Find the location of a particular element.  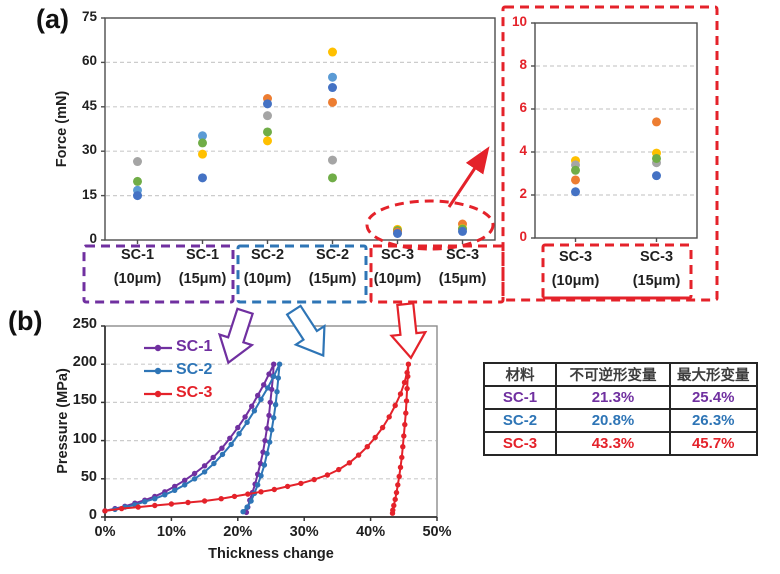

force-scatter-ytick-label: 75 is located at coordinates (89, 16).